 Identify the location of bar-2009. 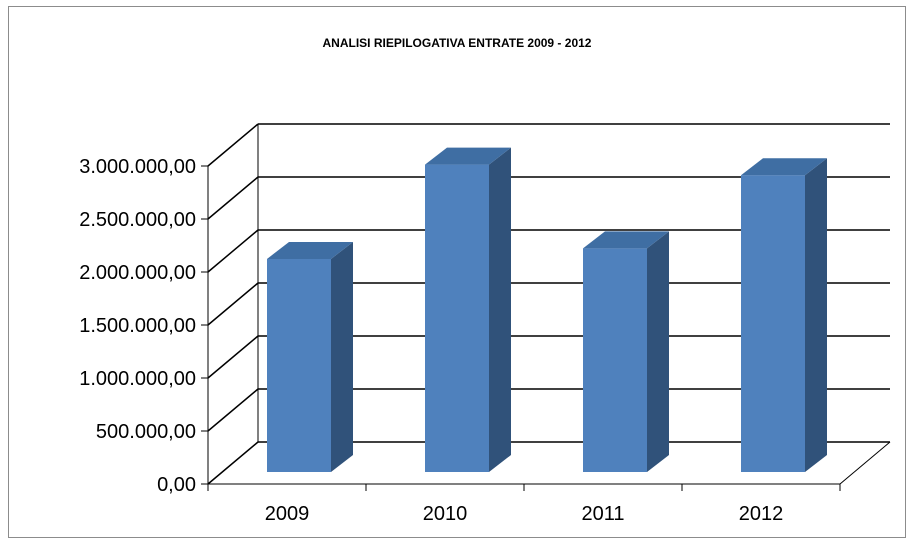
(310, 356).